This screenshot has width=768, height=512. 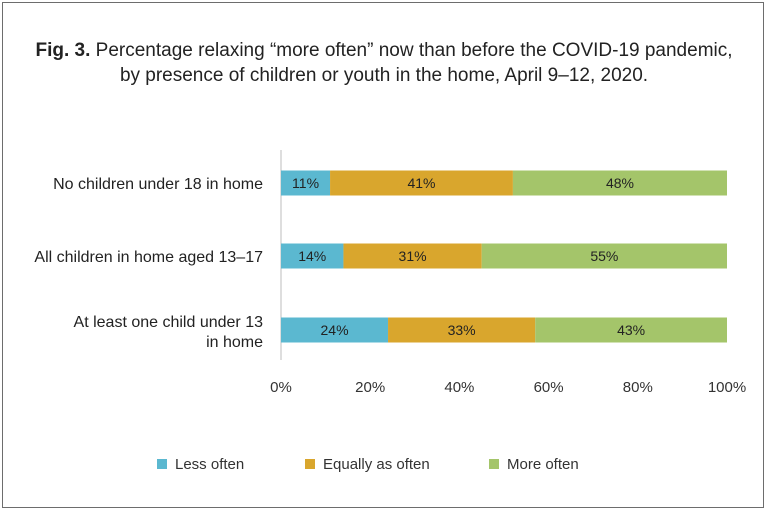 I want to click on x-tick-label: 80%, so click(x=638, y=387).